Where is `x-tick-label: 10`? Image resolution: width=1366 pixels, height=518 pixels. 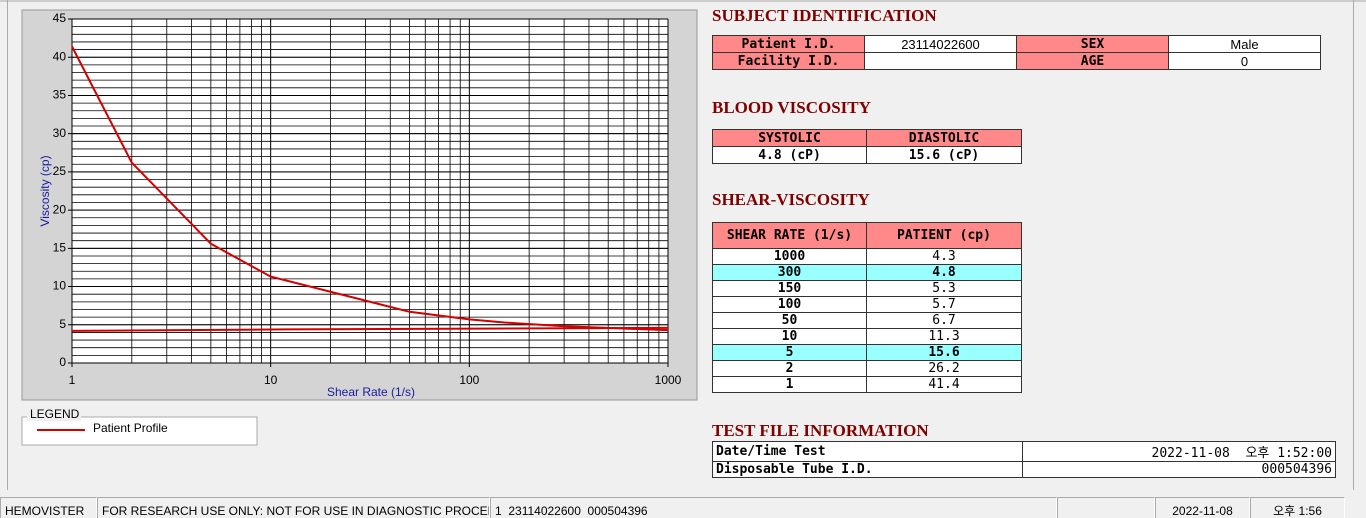 x-tick-label: 10 is located at coordinates (271, 380).